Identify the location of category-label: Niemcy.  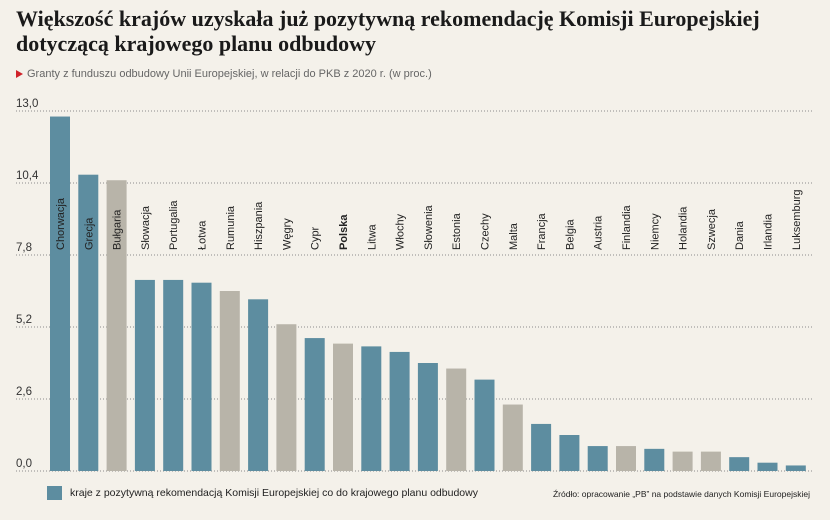
(655, 231).